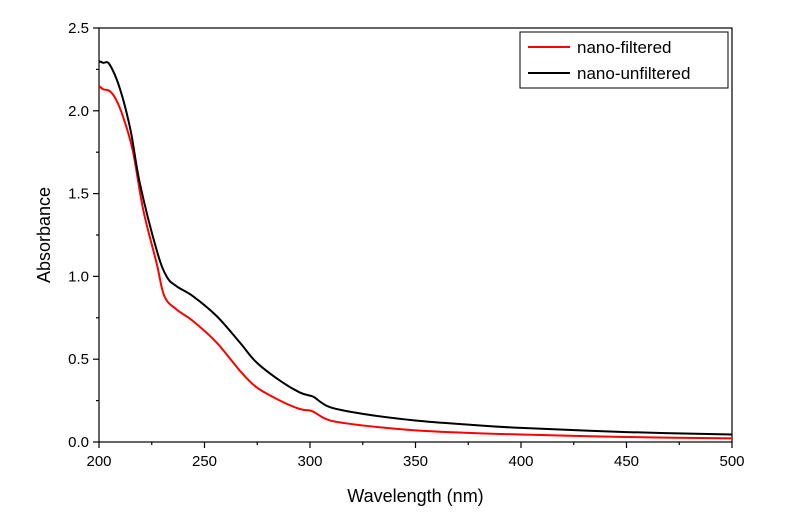  What do you see at coordinates (44, 235) in the screenshot?
I see `y-axis-label: Absorbance` at bounding box center [44, 235].